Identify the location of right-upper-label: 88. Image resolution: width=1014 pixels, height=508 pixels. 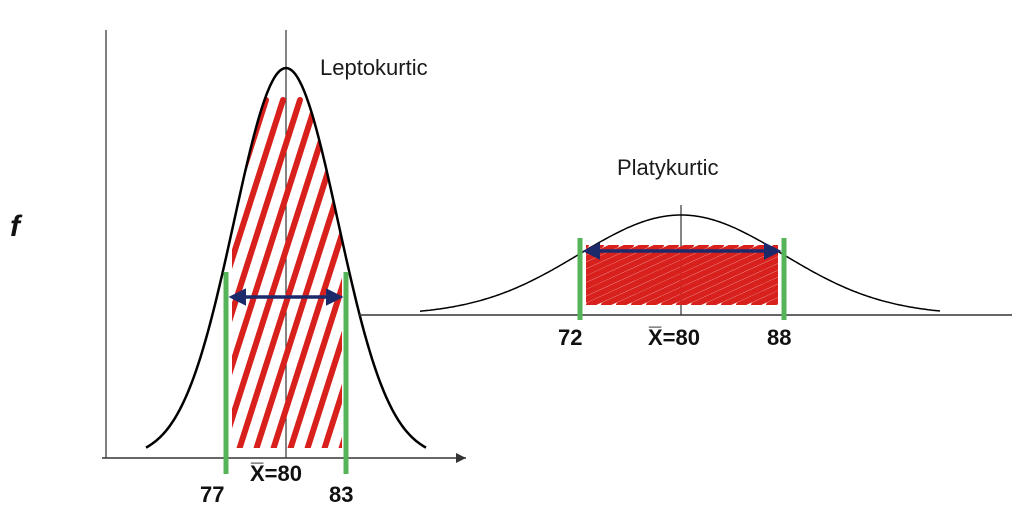
(779, 337).